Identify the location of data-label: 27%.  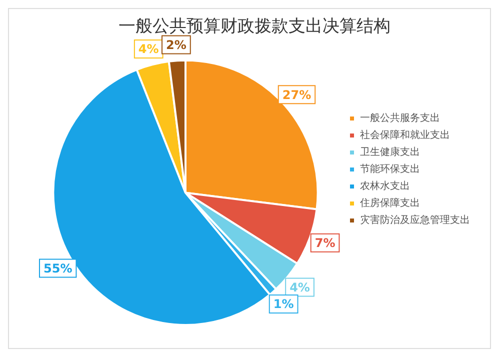
(297, 95).